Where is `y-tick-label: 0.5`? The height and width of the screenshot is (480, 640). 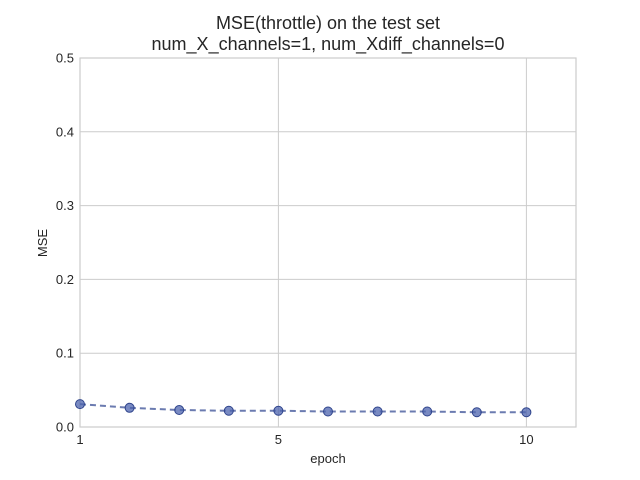 y-tick-label: 0.5 is located at coordinates (65, 58).